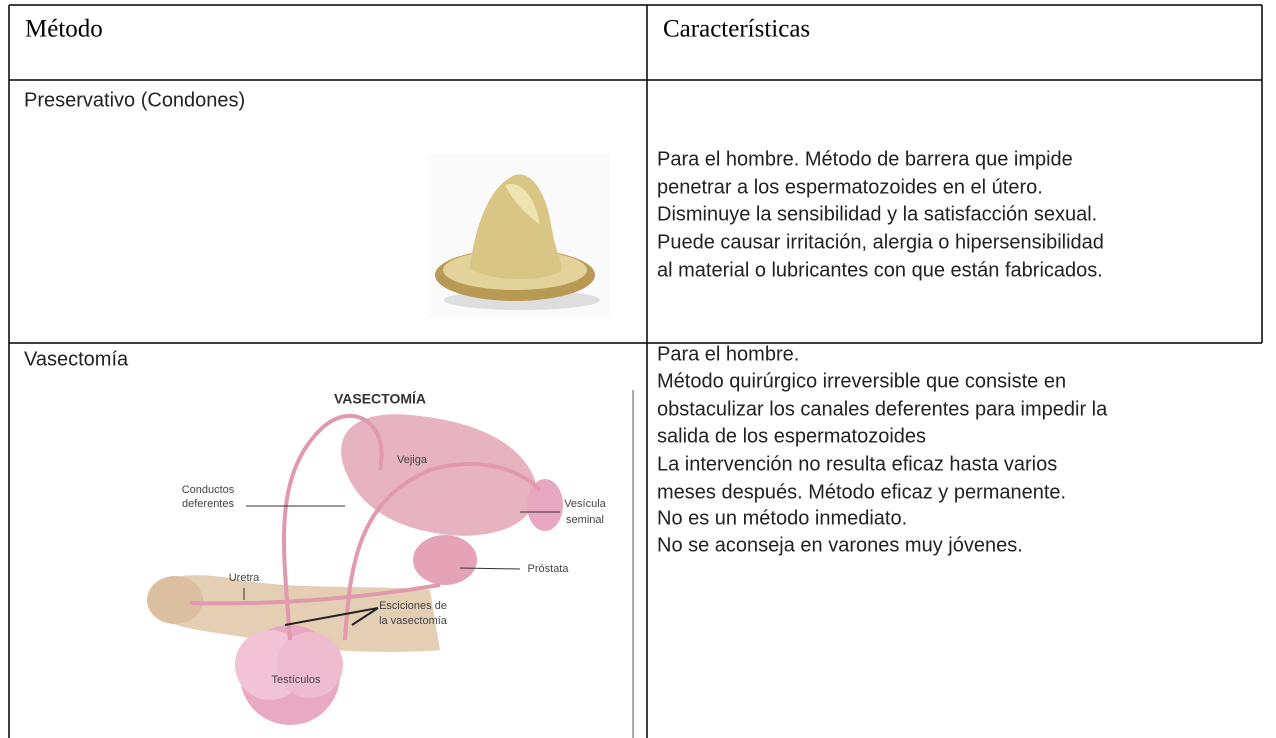  I want to click on figure-label: Conductos, so click(208, 490).